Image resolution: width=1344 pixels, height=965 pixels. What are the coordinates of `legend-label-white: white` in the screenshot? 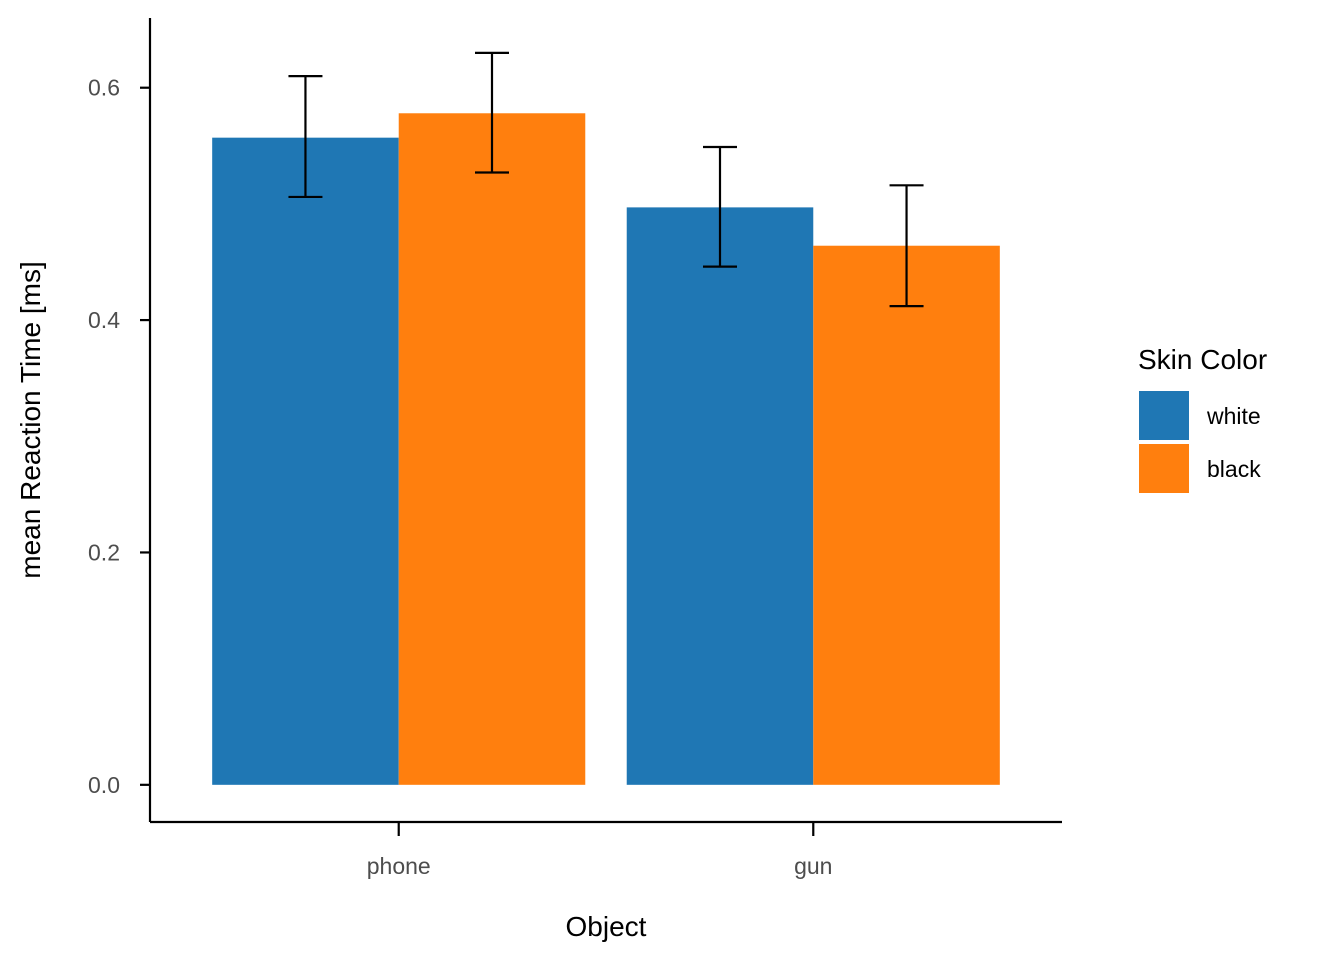 It's located at (1233, 416).